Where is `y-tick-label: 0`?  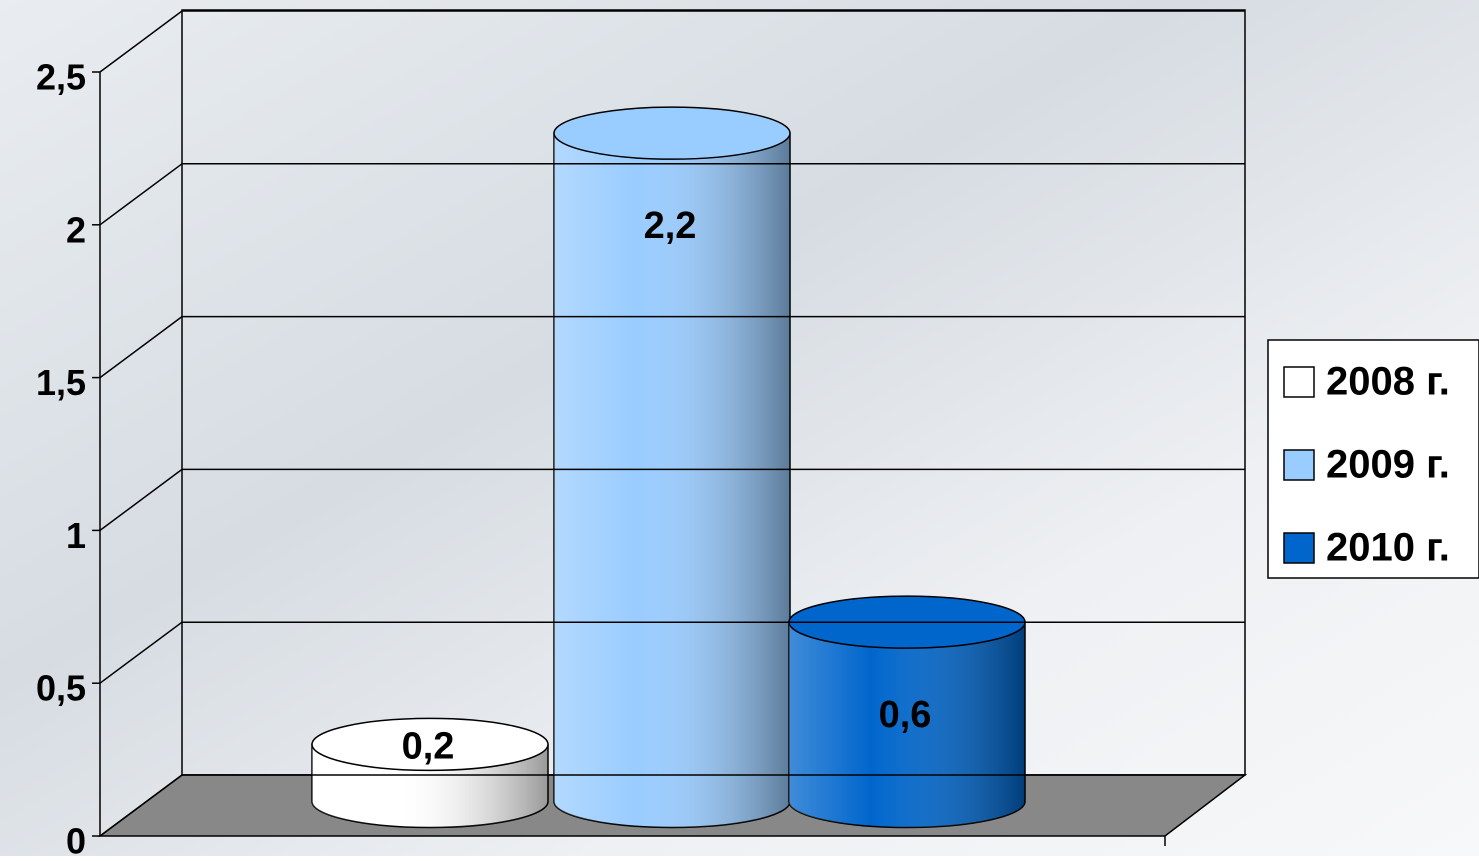
y-tick-label: 0 is located at coordinates (76, 838).